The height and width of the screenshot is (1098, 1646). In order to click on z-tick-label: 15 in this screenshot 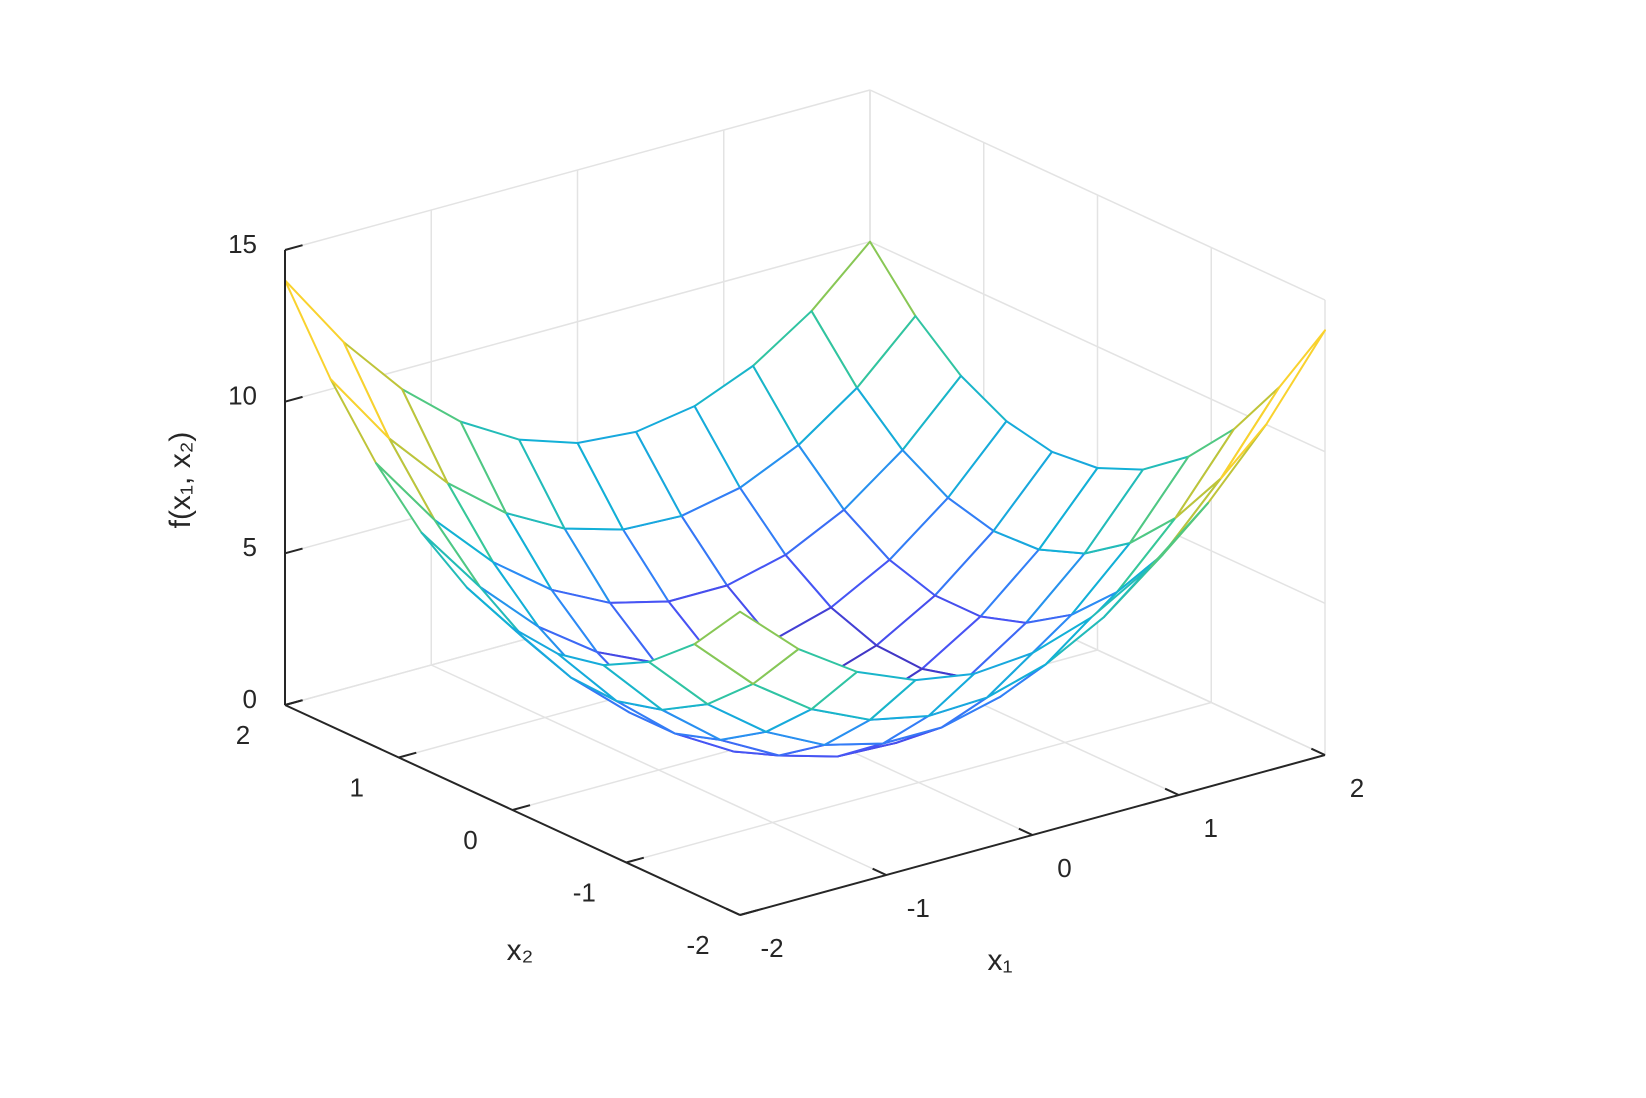, I will do `click(242, 244)`.